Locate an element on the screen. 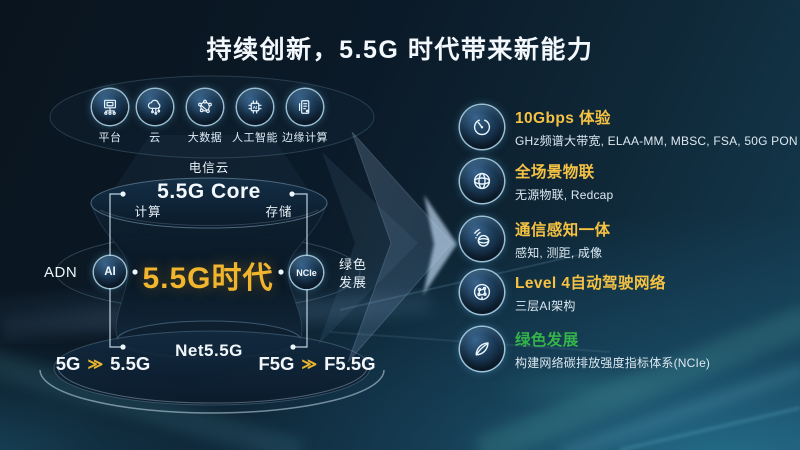  platter-inner-arc is located at coordinates (212, 386).